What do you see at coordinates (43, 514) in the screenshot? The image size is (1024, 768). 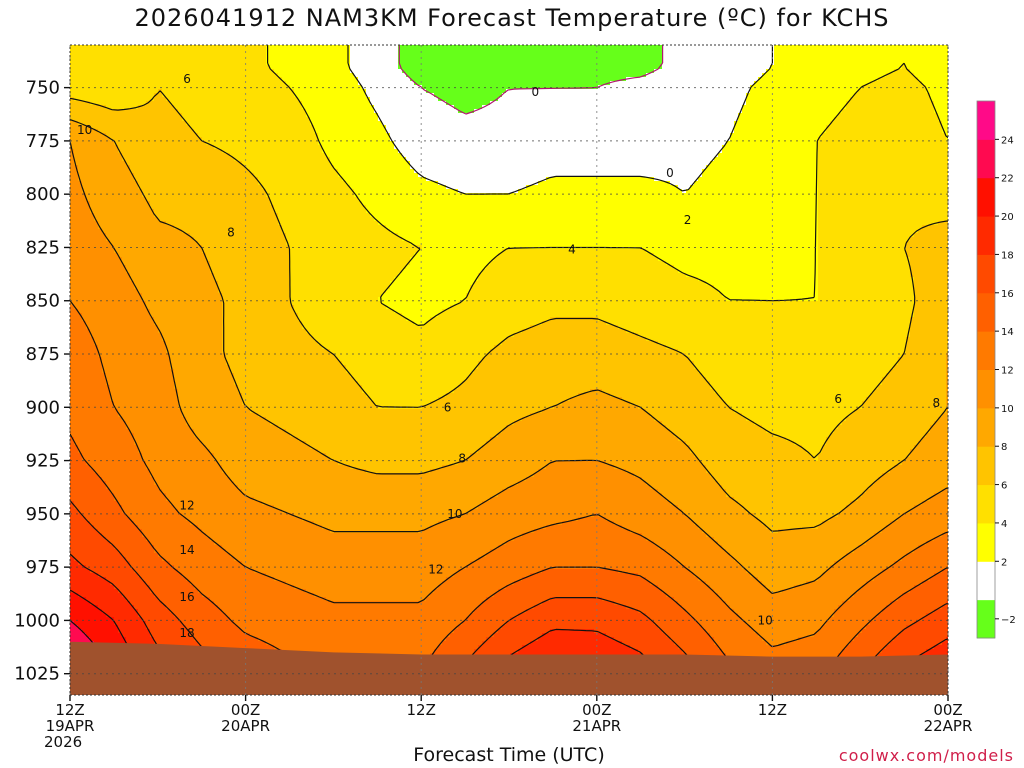 I see `y-tick-label: 950` at bounding box center [43, 514].